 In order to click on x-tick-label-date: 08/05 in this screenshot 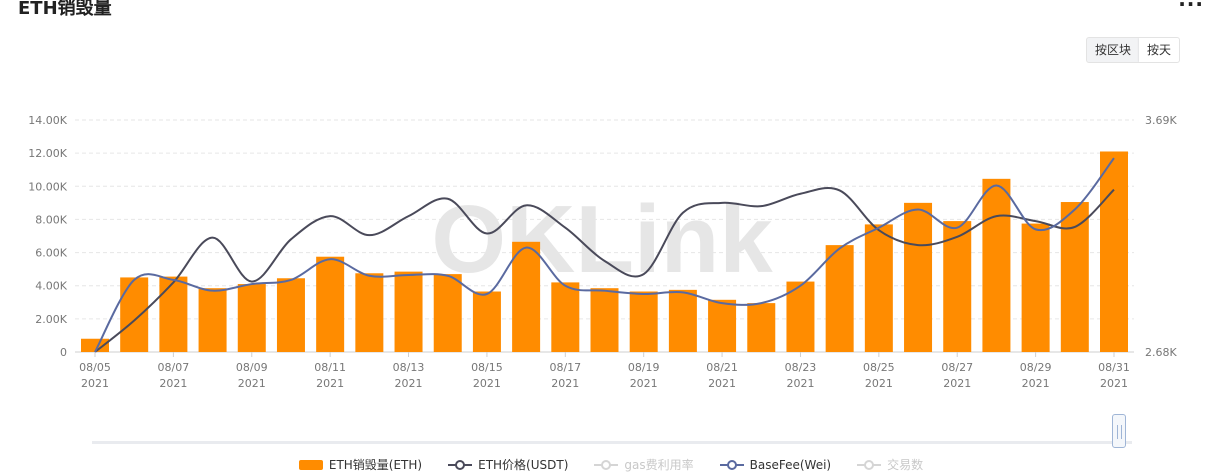, I will do `click(95, 367)`.